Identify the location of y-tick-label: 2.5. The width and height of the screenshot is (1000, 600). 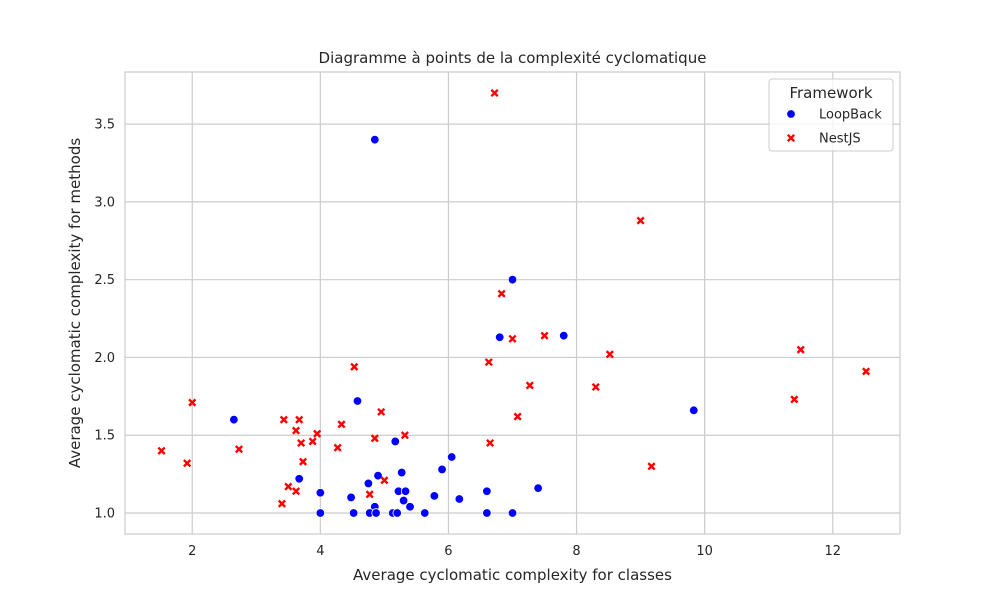
(104, 280).